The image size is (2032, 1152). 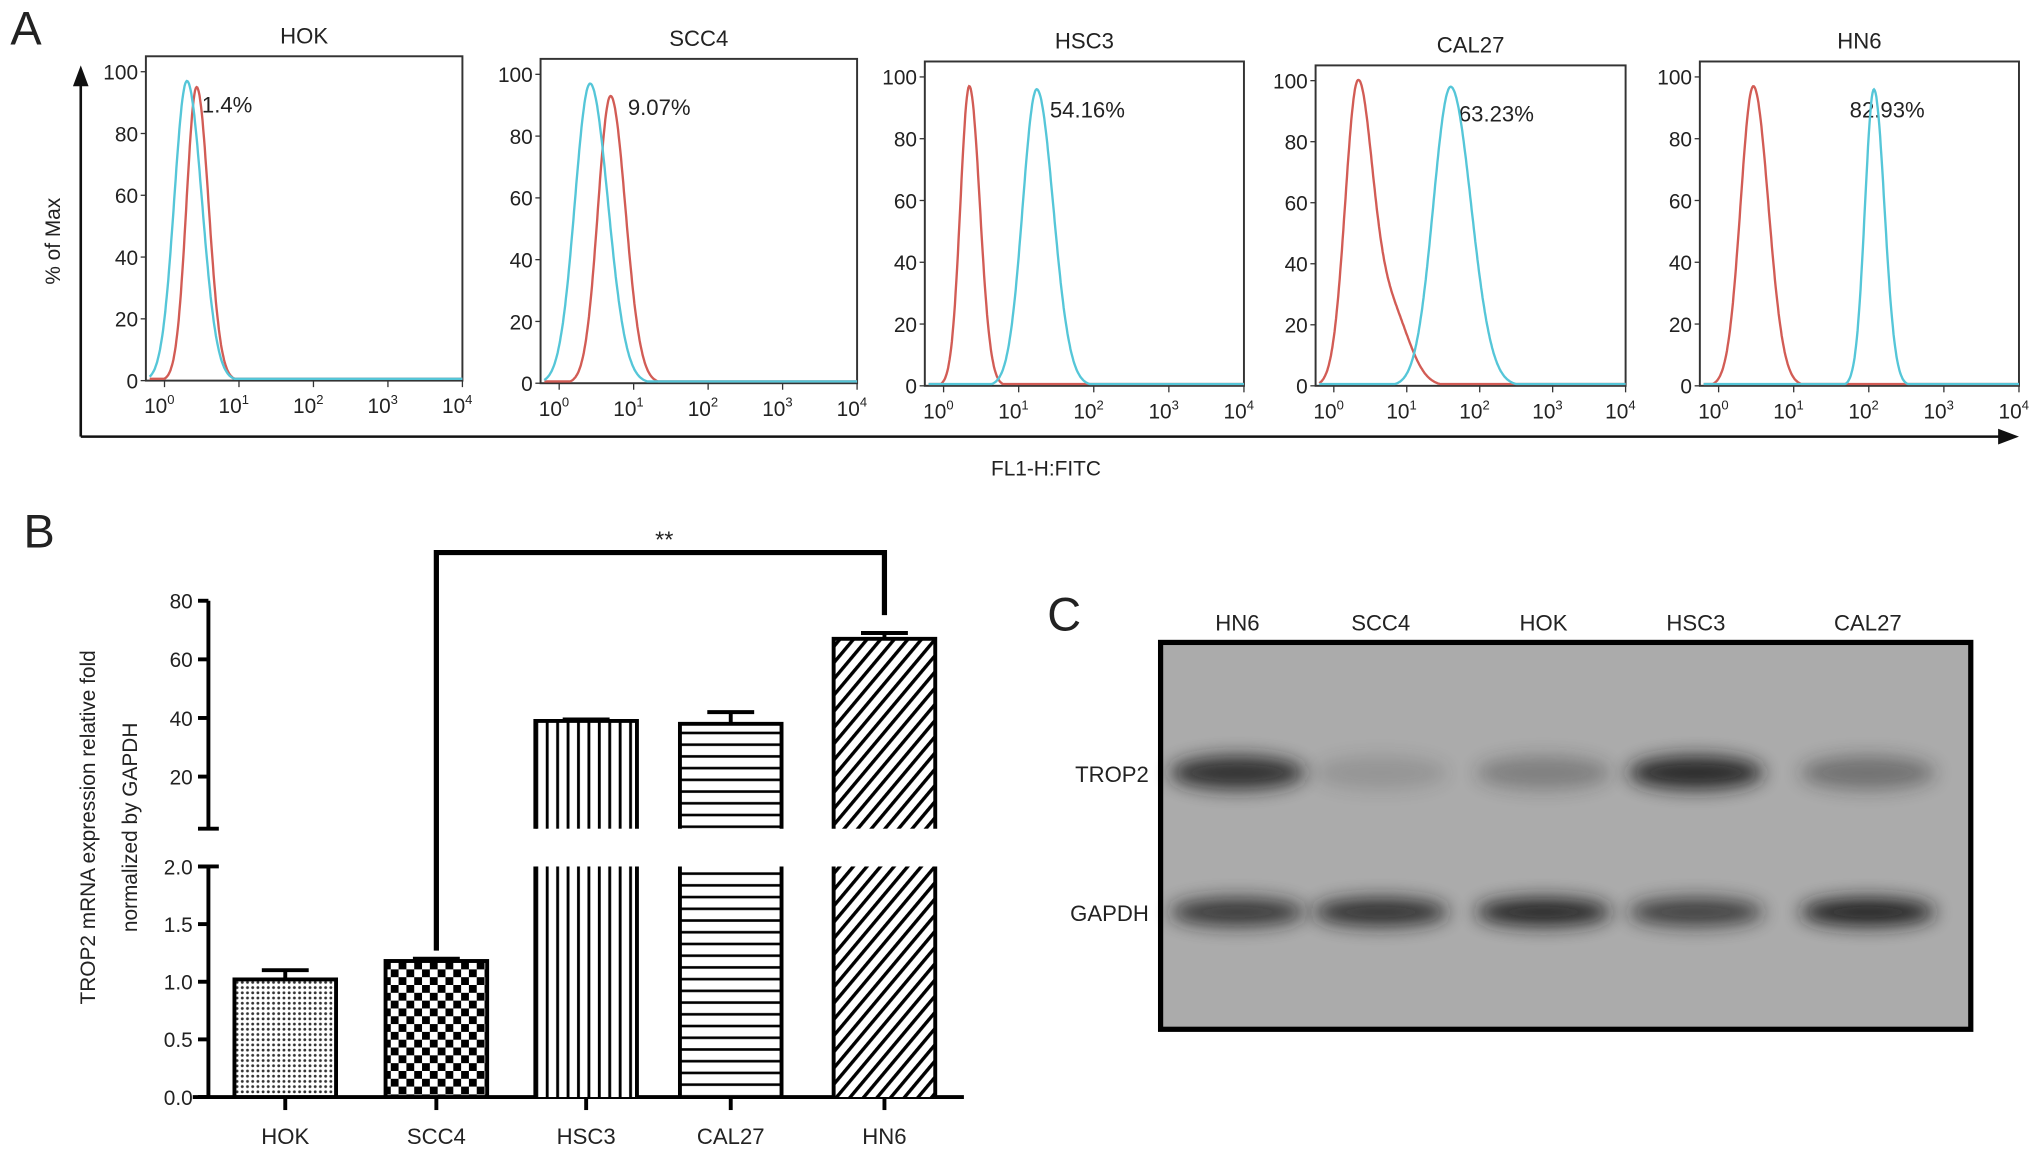 I want to click on lane-label: CAL27, so click(x=1868, y=623).